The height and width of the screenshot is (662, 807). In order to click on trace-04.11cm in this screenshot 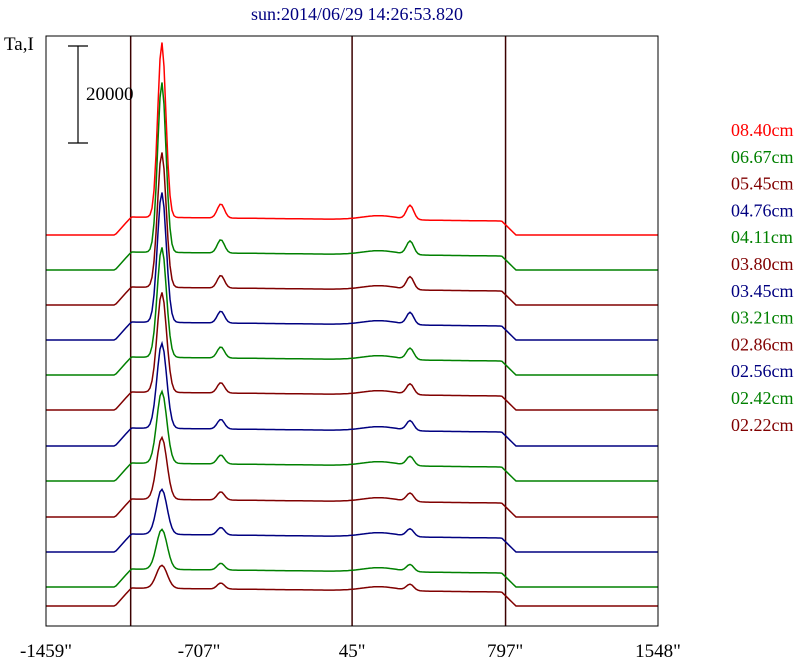, I will do `click(352, 311)`.